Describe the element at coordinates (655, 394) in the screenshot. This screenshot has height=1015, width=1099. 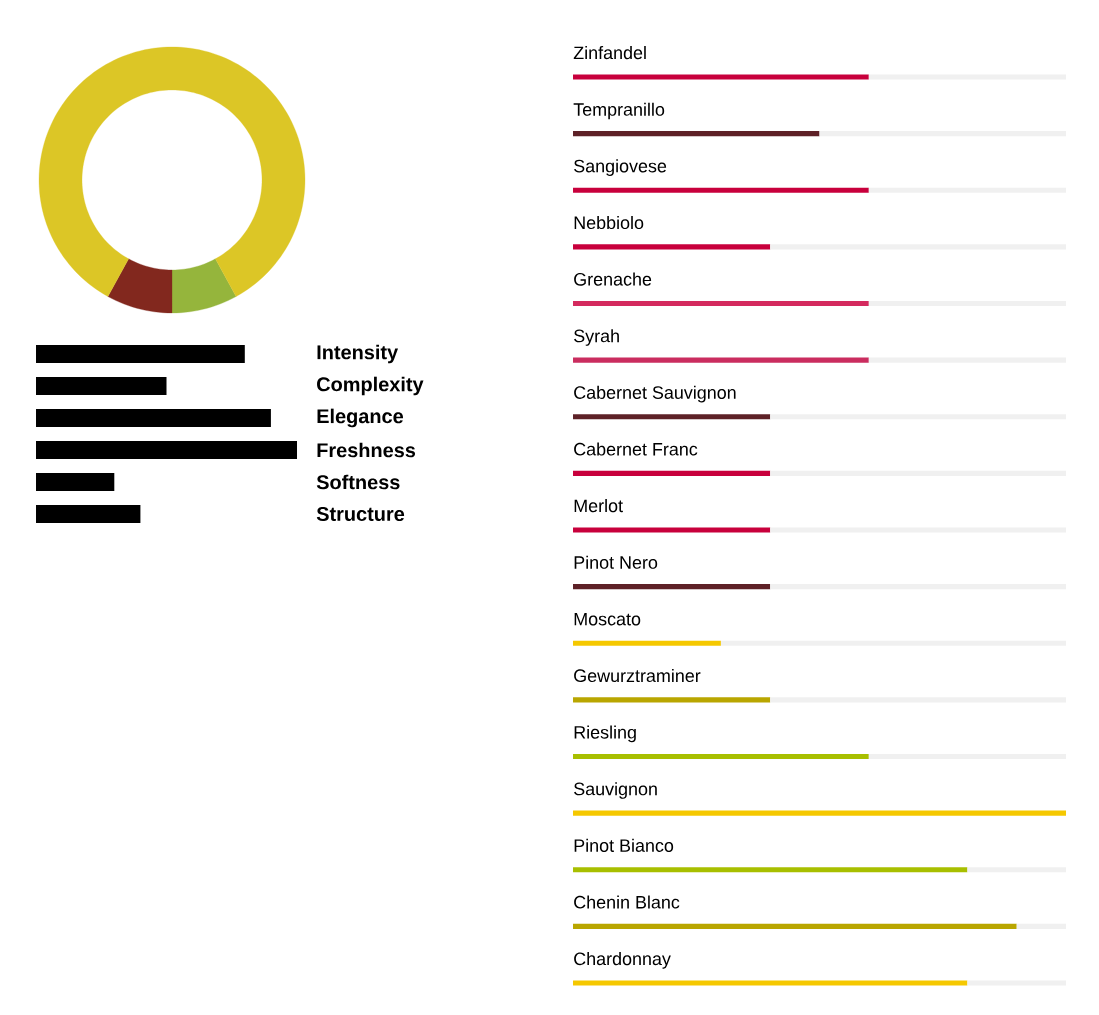
I see `y-tick-label: Cabernet Sauvignon` at that location.